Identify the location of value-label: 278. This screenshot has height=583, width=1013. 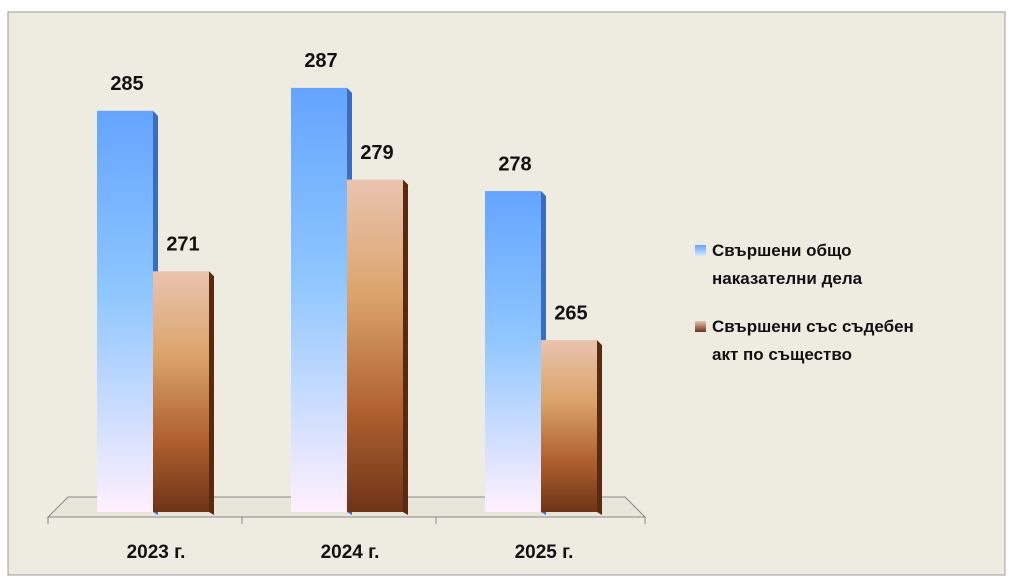
(514, 164).